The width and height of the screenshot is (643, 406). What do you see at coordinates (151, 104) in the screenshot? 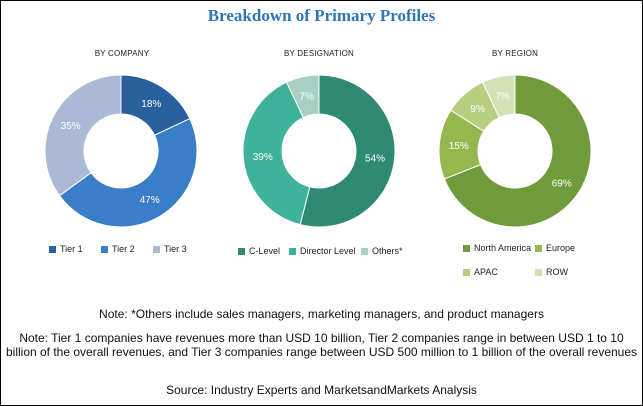
I see `data-label: 18%` at bounding box center [151, 104].